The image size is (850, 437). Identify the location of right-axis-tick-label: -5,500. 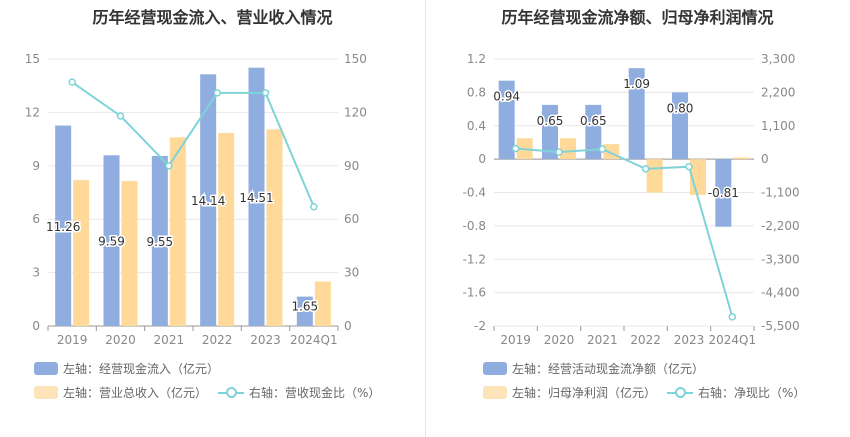
(780, 326).